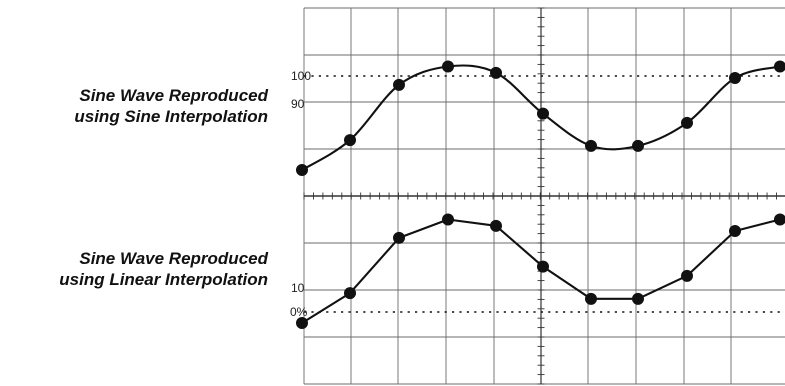 The width and height of the screenshot is (785, 386). Describe the element at coordinates (163, 279) in the screenshot. I see `caption-linear-line-2: using Linear Interpolation` at that location.